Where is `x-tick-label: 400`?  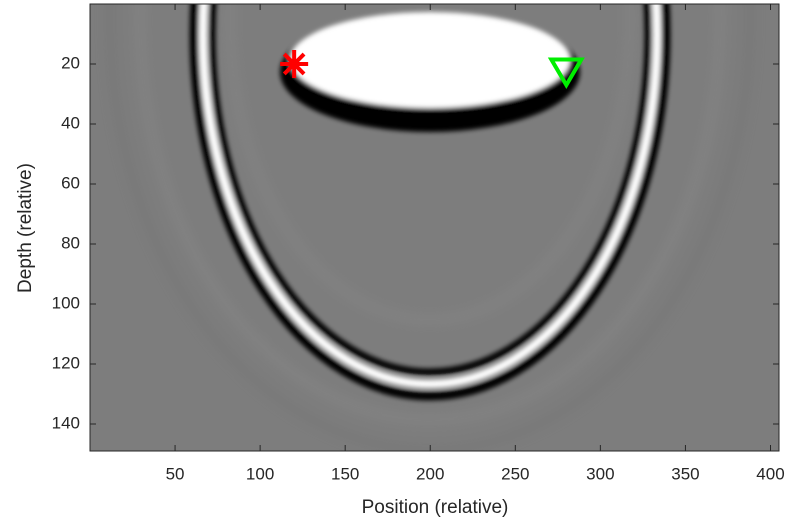
x-tick-label: 400 is located at coordinates (770, 473).